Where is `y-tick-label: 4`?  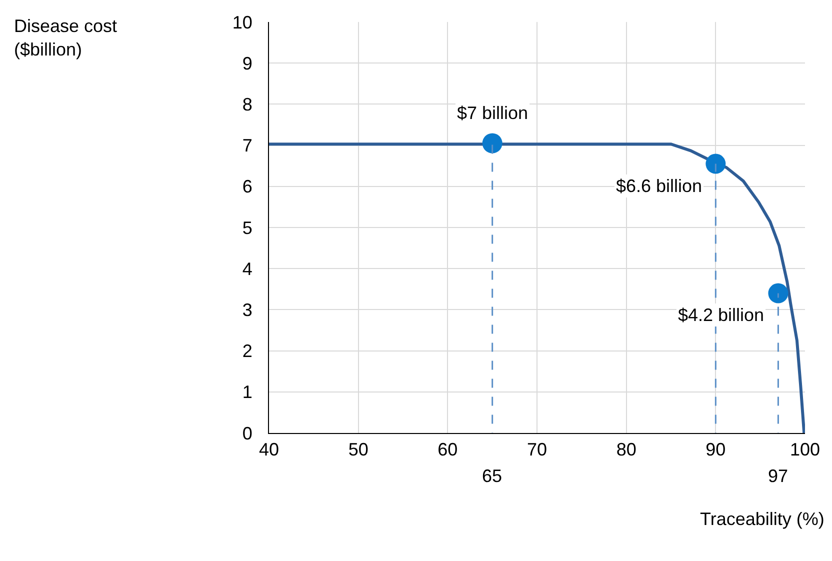 y-tick-label: 4 is located at coordinates (247, 268).